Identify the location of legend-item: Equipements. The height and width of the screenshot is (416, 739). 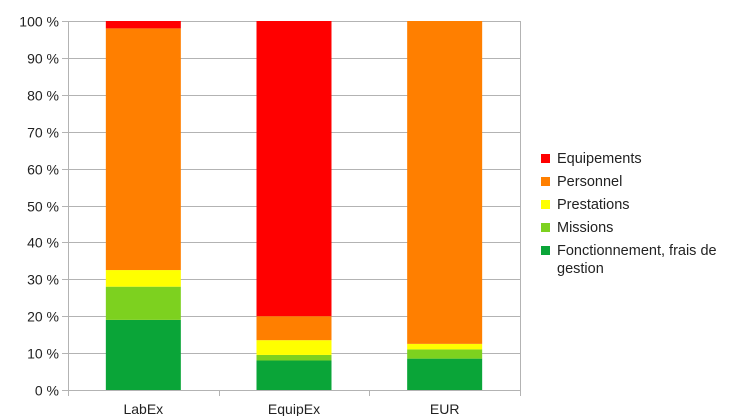
(640, 159).